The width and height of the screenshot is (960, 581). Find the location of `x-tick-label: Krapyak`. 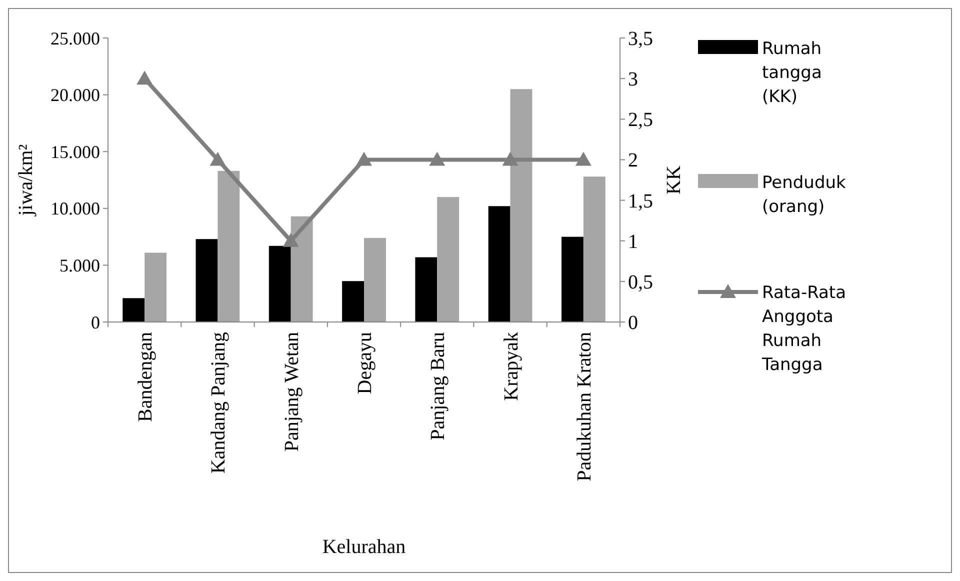

x-tick-label: Krapyak is located at coordinates (511, 366).